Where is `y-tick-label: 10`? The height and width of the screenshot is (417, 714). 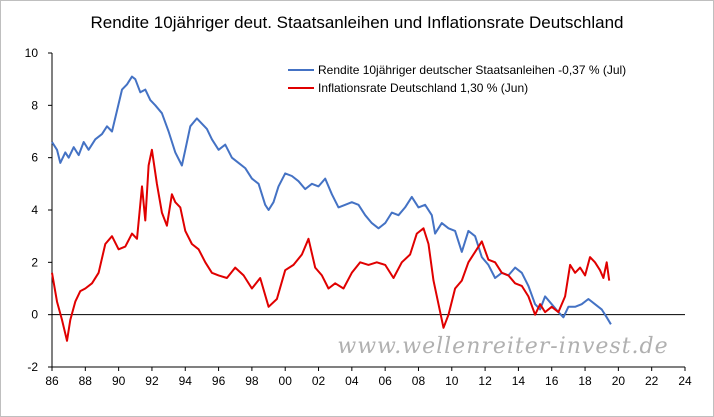
y-tick-label: 10 is located at coordinates (32, 53).